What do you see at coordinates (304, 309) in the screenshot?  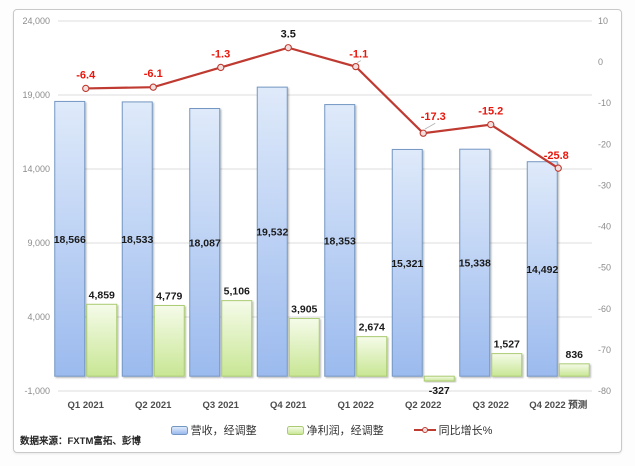 I see `profit-value-label: 3,905` at bounding box center [304, 309].